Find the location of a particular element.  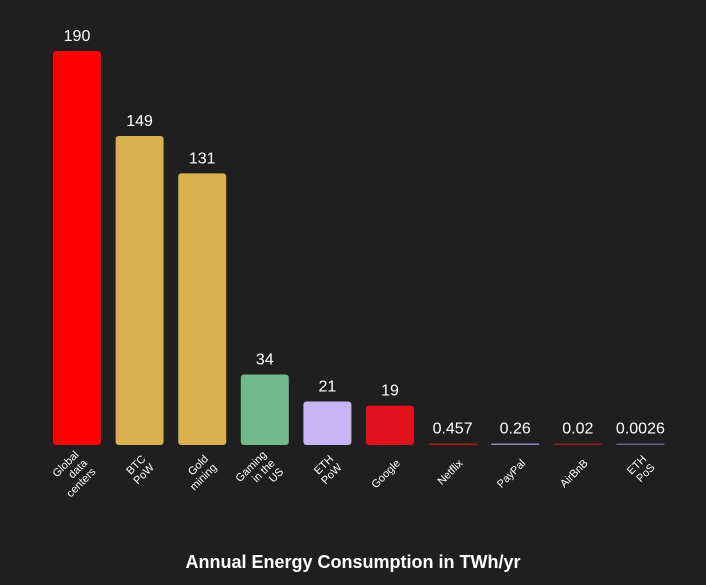

category-label-6: Netflix is located at coordinates (450, 472).